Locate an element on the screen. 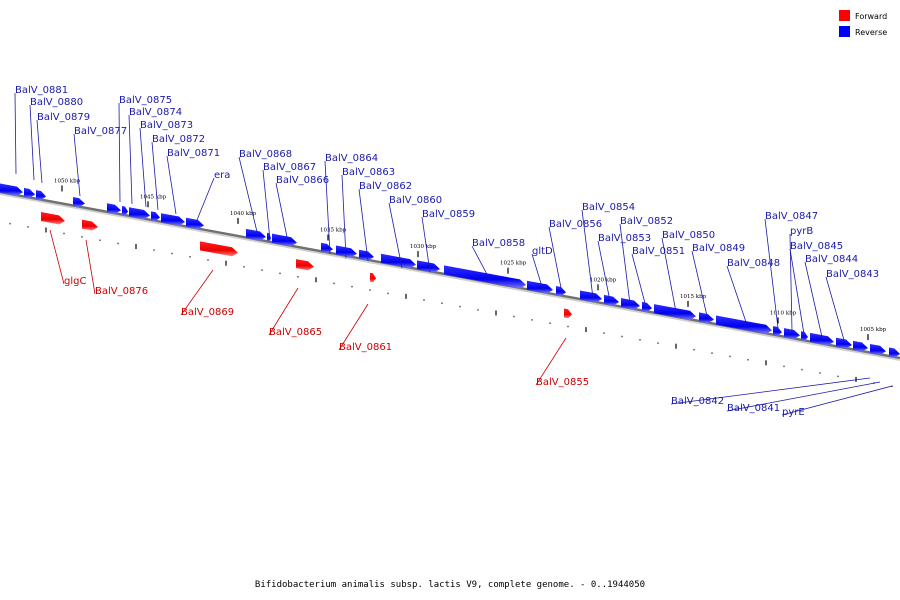 The height and width of the screenshot is (600, 900). gene-label: BalV_0876 is located at coordinates (121, 291).